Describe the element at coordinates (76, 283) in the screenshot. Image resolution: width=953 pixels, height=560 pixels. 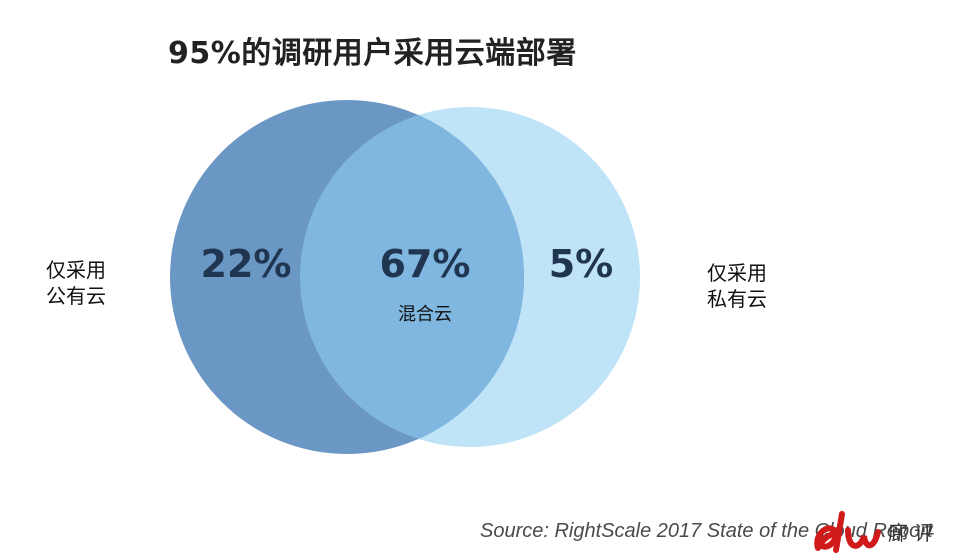
I see `public-cloud-label: 仅采用 公有云` at that location.